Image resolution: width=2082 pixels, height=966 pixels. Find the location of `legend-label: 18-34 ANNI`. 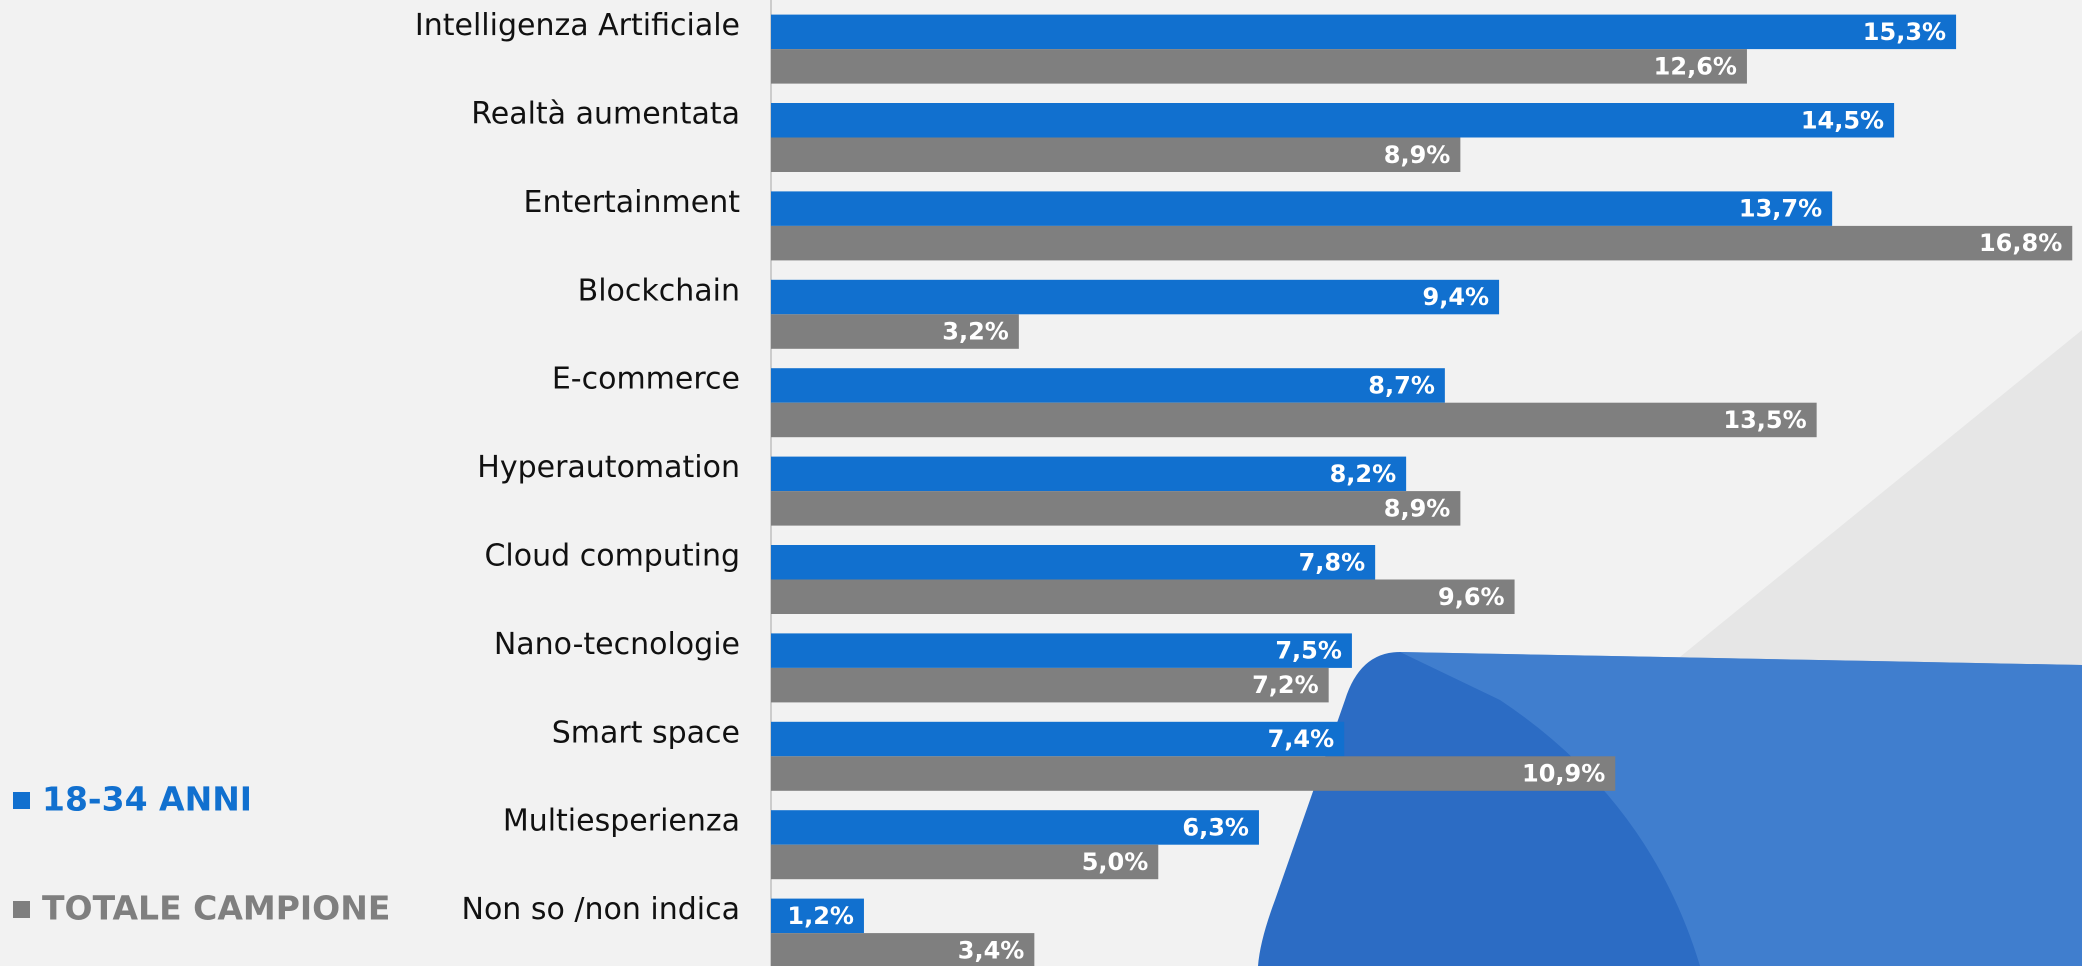

legend-label: 18-34 ANNI is located at coordinates (147, 799).